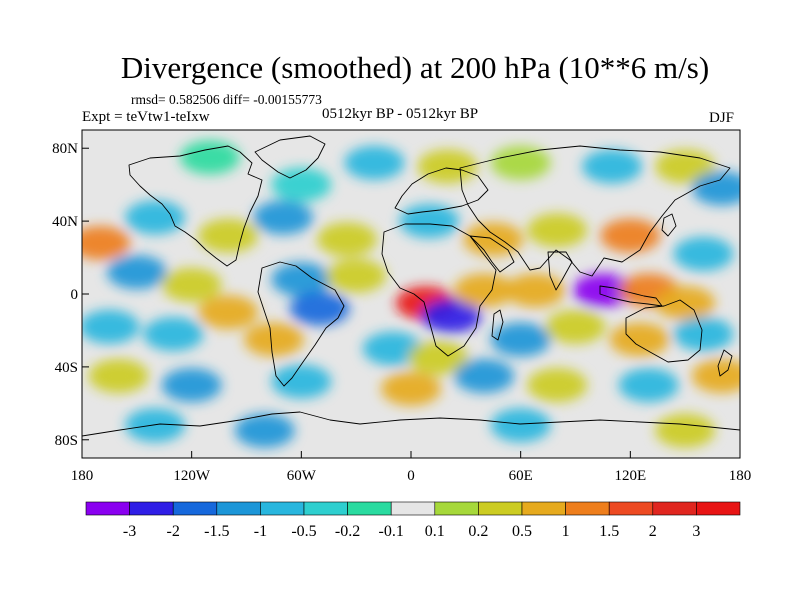  I want to click on period-label: 0512kyr BP - 0512kyr BP, so click(400, 114).